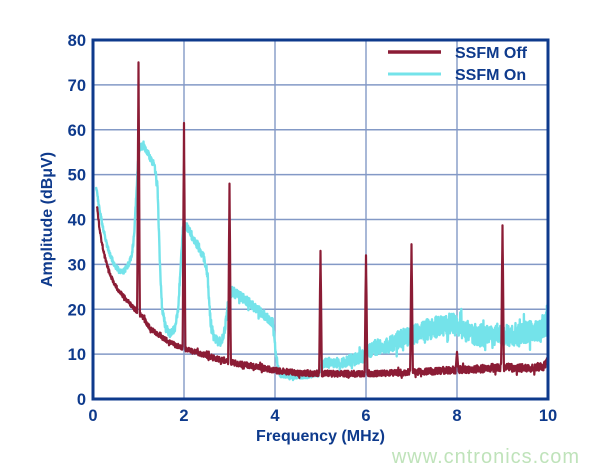 Image resolution: width=600 pixels, height=473 pixels. What do you see at coordinates (77, 131) in the screenshot?
I see `y-tick-label-60: 60` at bounding box center [77, 131].